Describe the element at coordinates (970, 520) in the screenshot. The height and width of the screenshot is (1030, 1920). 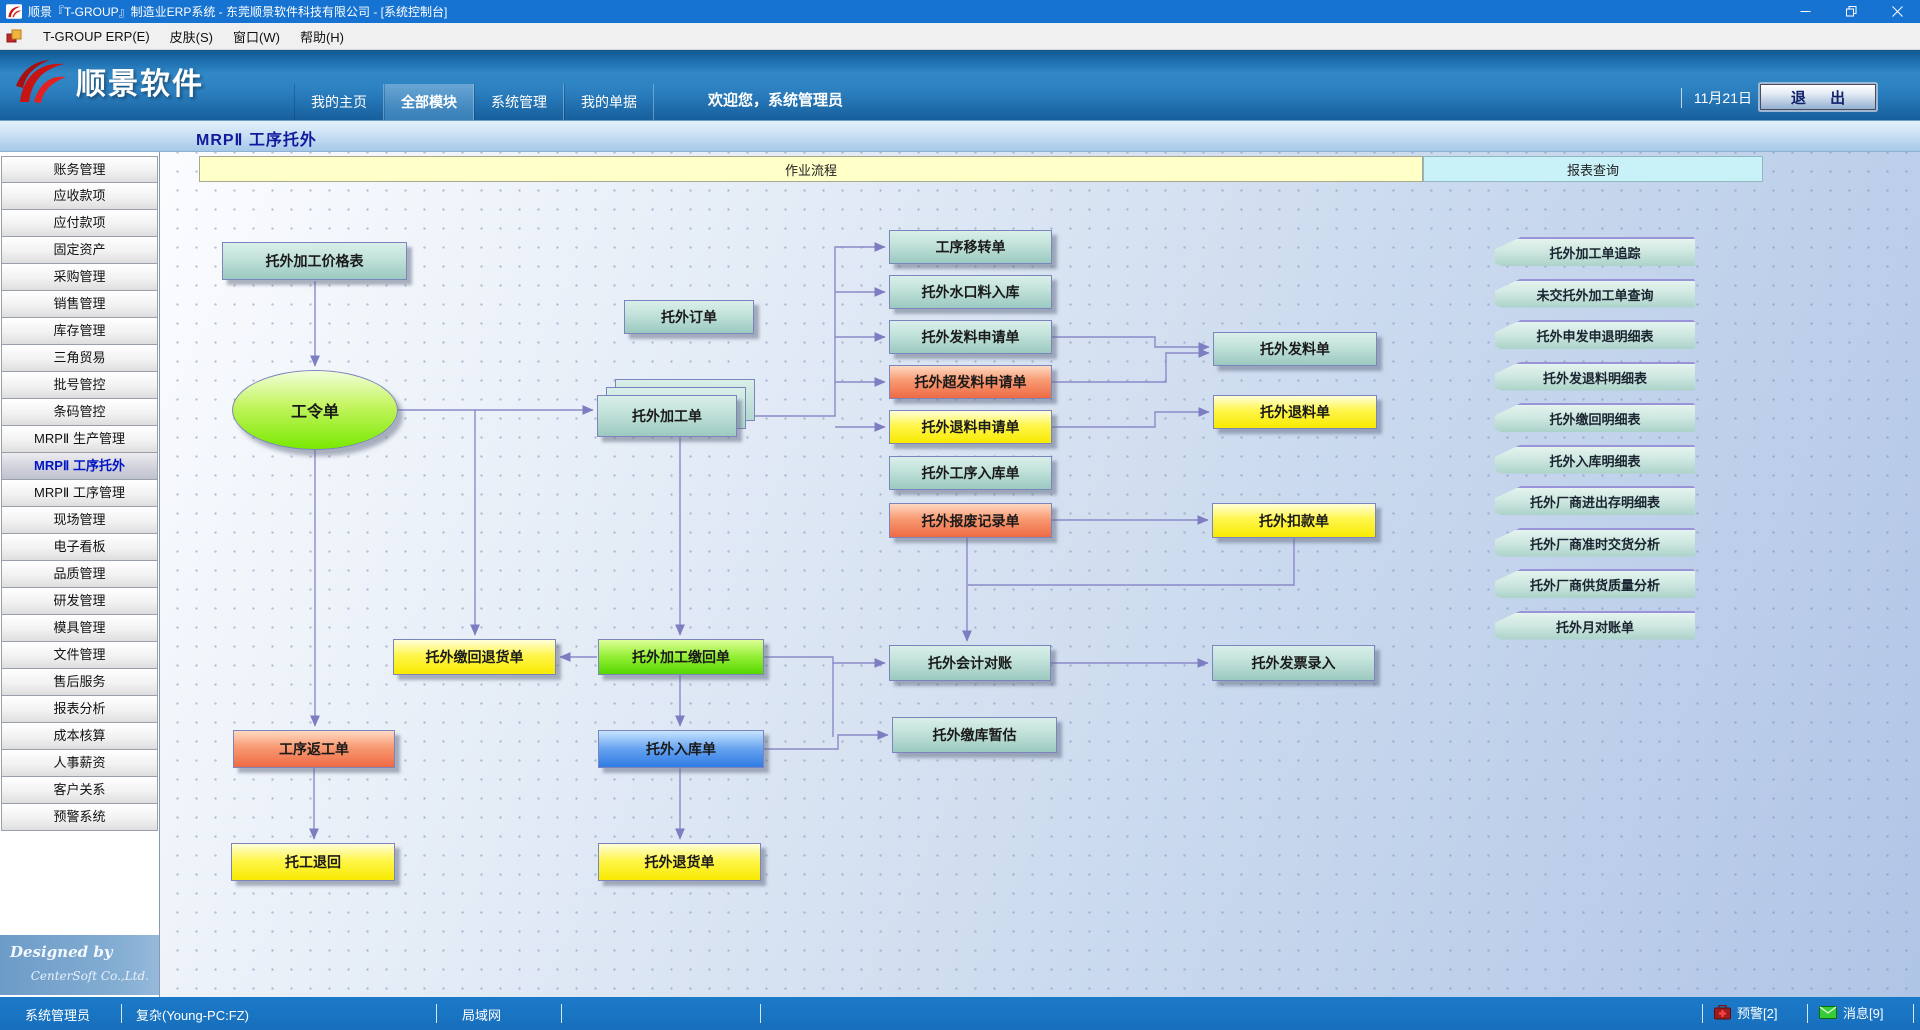
I see `flow-node-scrap-record: 托外报废记录单` at that location.